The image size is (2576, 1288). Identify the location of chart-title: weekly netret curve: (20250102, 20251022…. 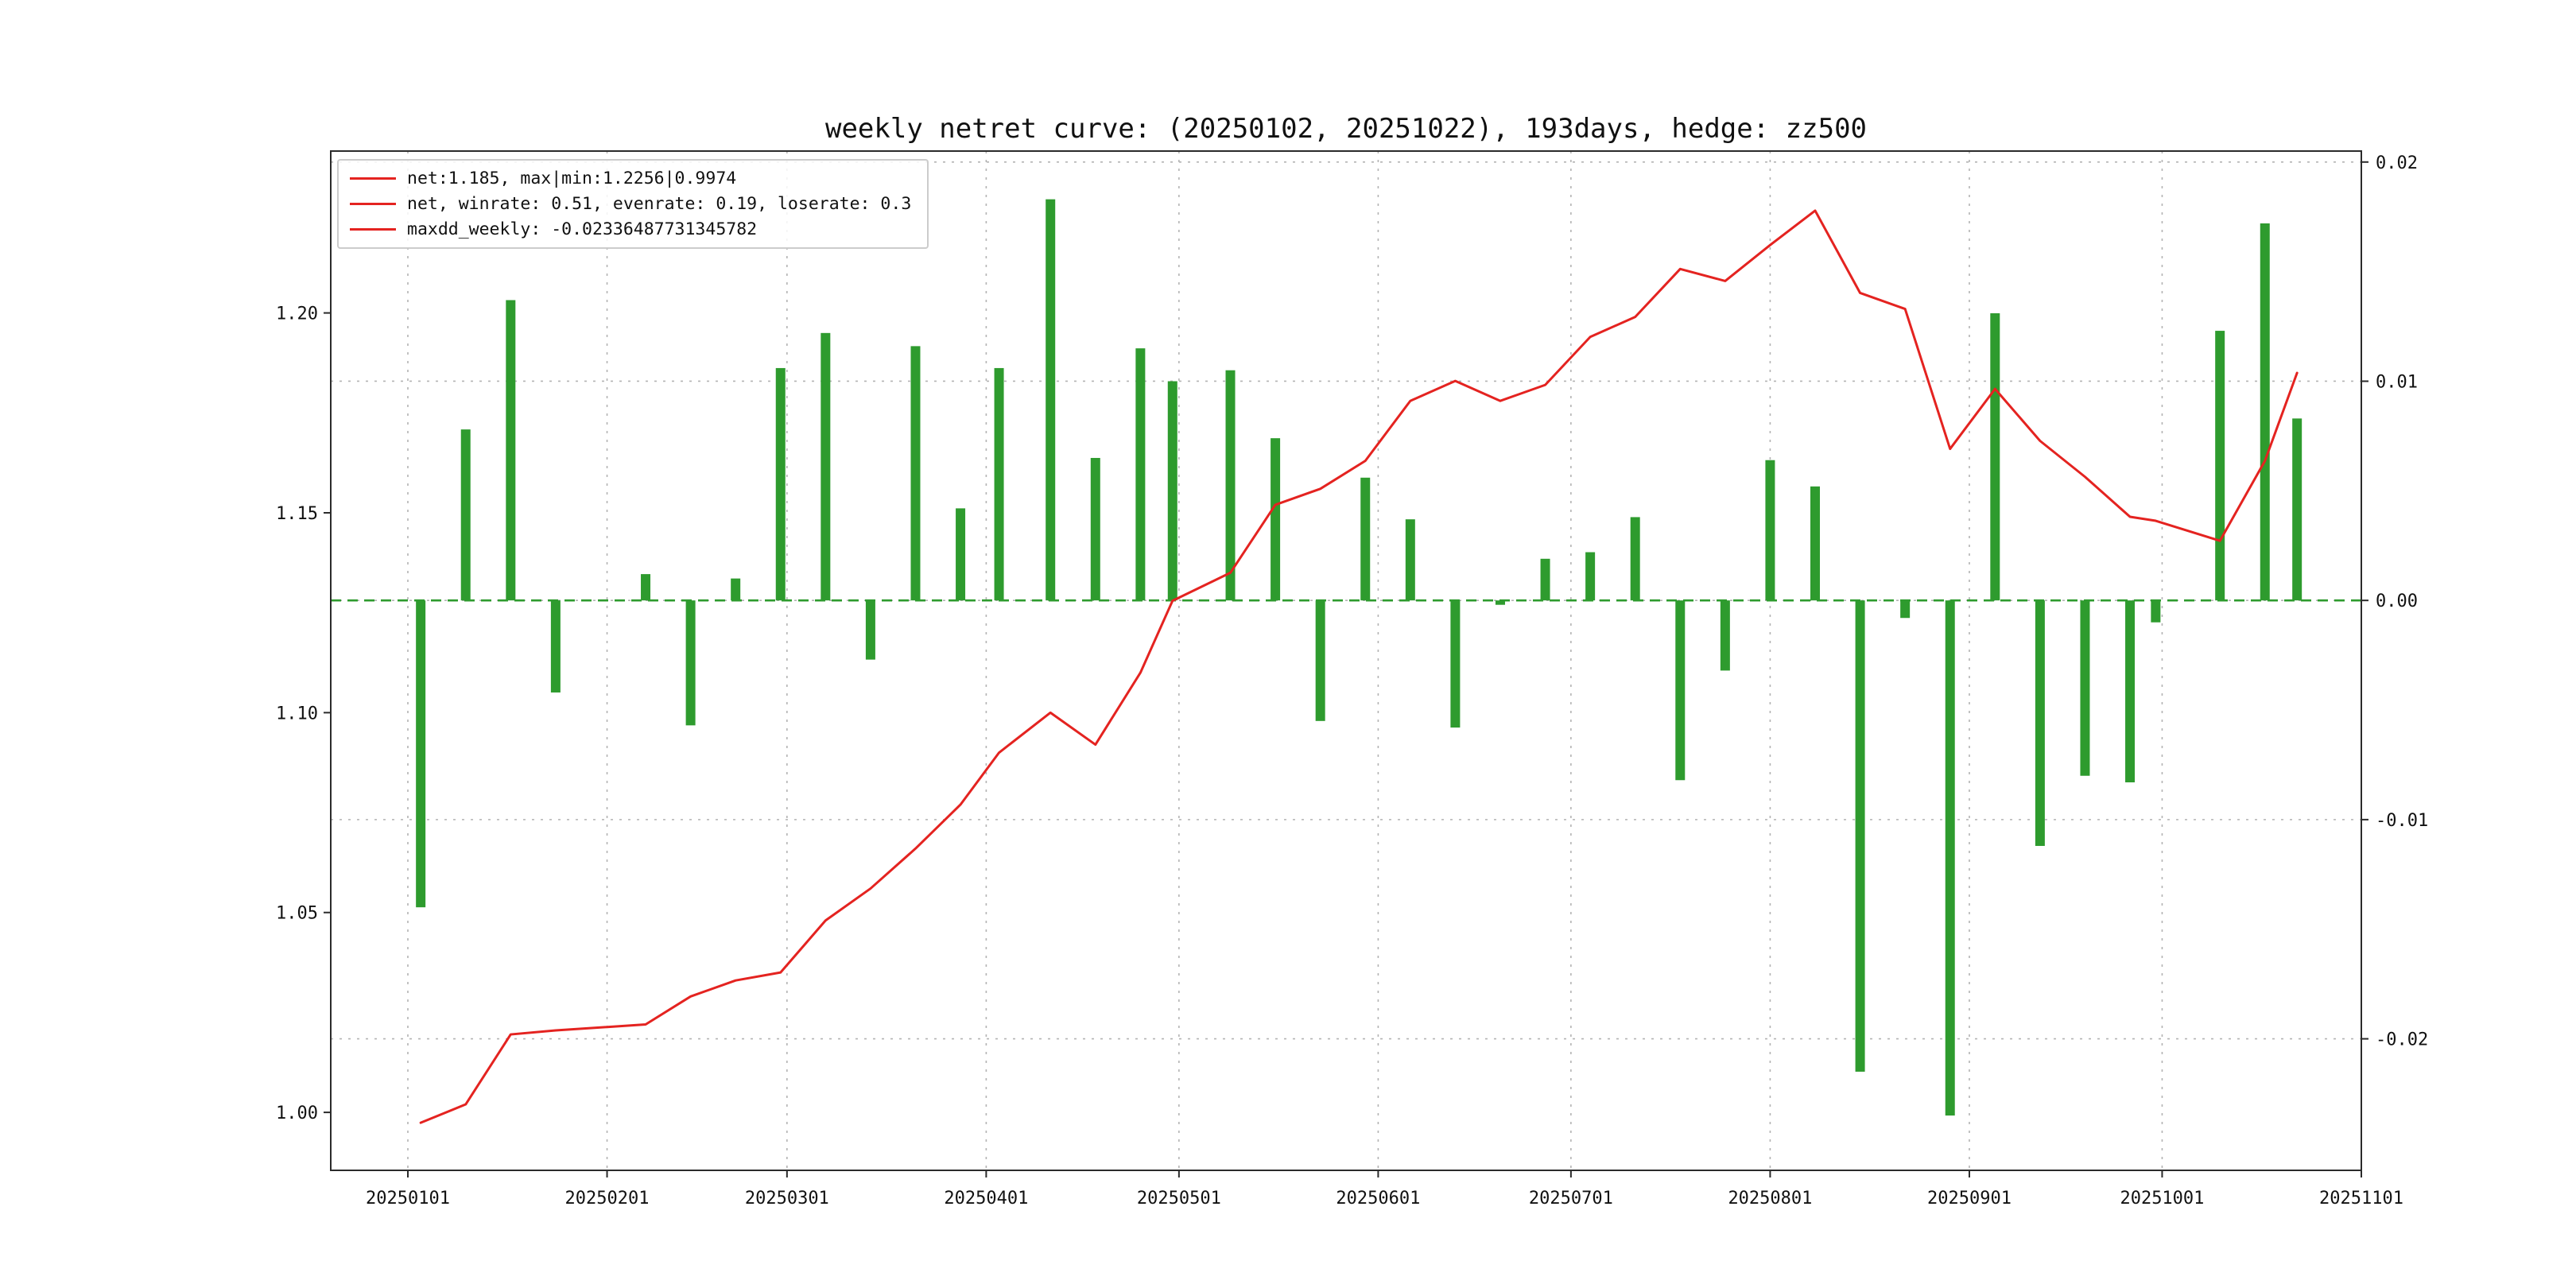
(1346, 129).